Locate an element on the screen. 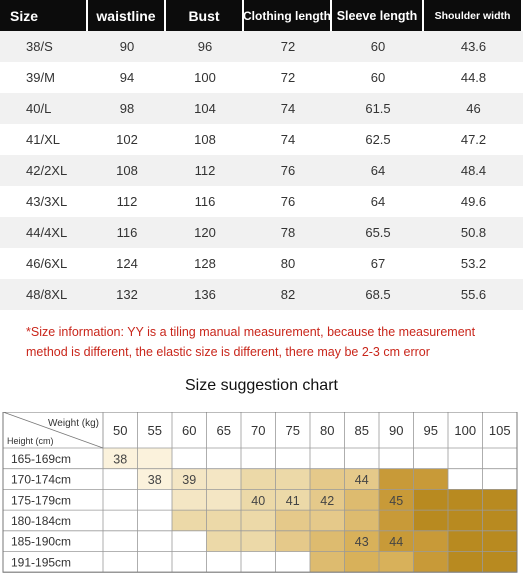 The image size is (523, 585). cell-clothing-length: 76 is located at coordinates (288, 170).